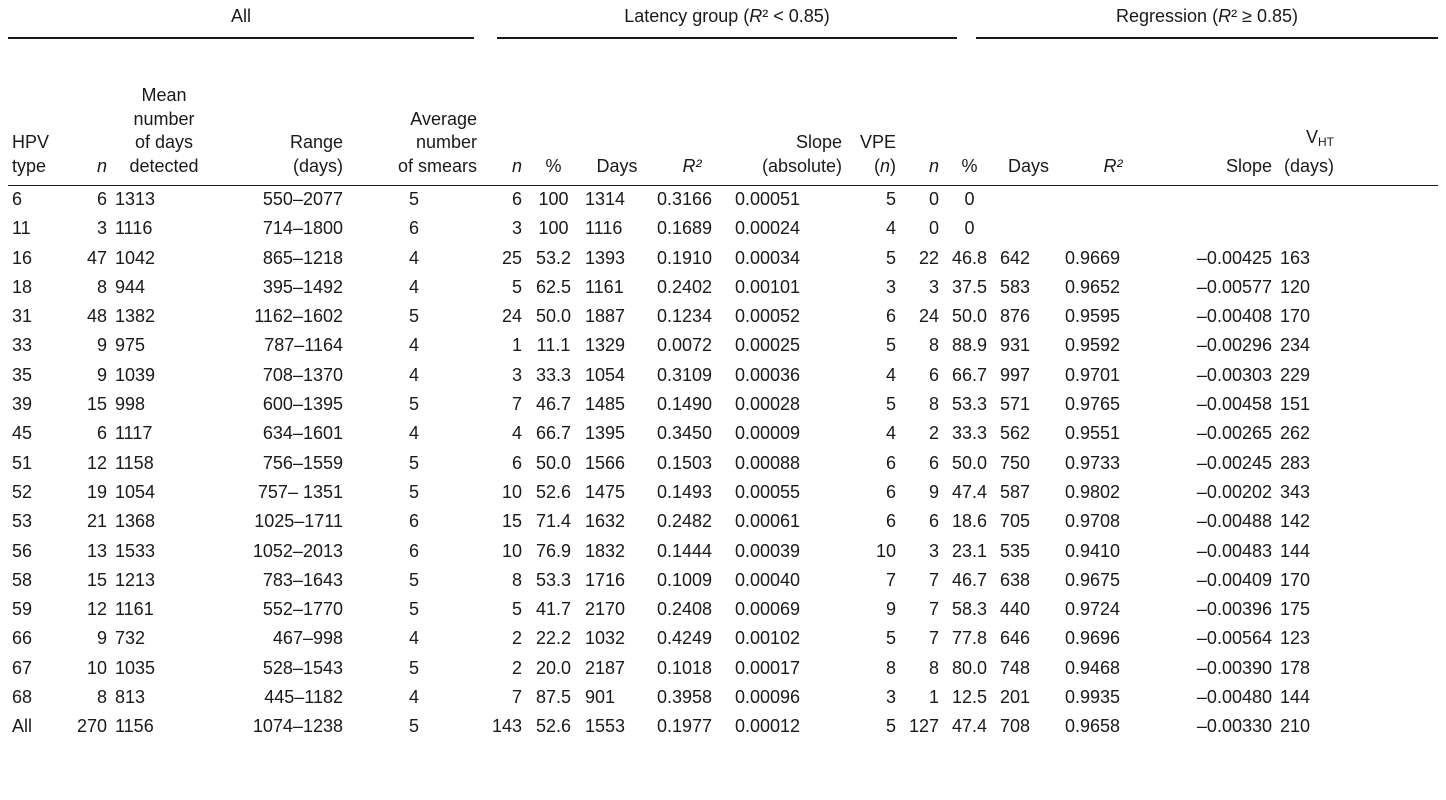 The height and width of the screenshot is (800, 1446). Describe the element at coordinates (969, 462) in the screenshot. I see `cell-regression-pct: 50.0` at that location.